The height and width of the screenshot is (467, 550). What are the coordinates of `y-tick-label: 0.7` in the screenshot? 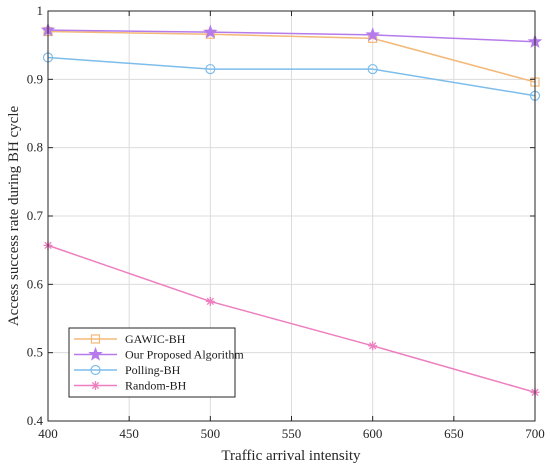 It's located at (35, 215).